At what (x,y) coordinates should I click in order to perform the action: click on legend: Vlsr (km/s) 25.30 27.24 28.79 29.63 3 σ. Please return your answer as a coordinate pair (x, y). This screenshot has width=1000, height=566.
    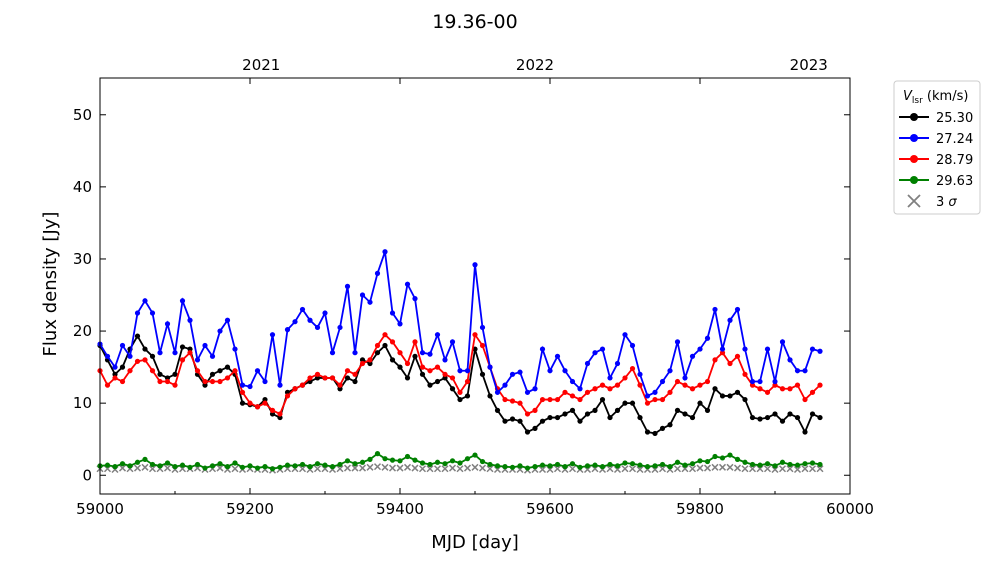
    Looking at the image, I should click on (937, 147).